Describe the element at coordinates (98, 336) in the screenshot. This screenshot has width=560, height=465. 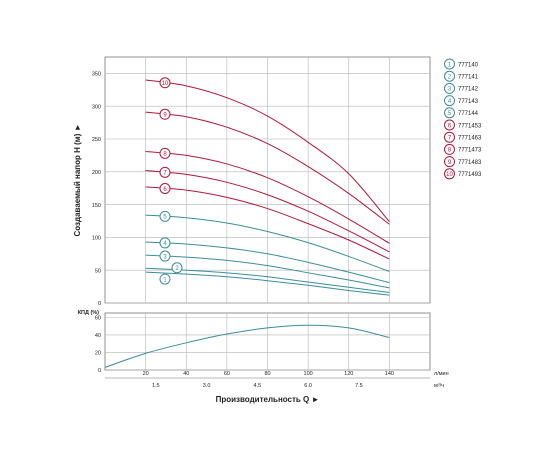
I see `efficiency-y-tick-label: 40` at that location.